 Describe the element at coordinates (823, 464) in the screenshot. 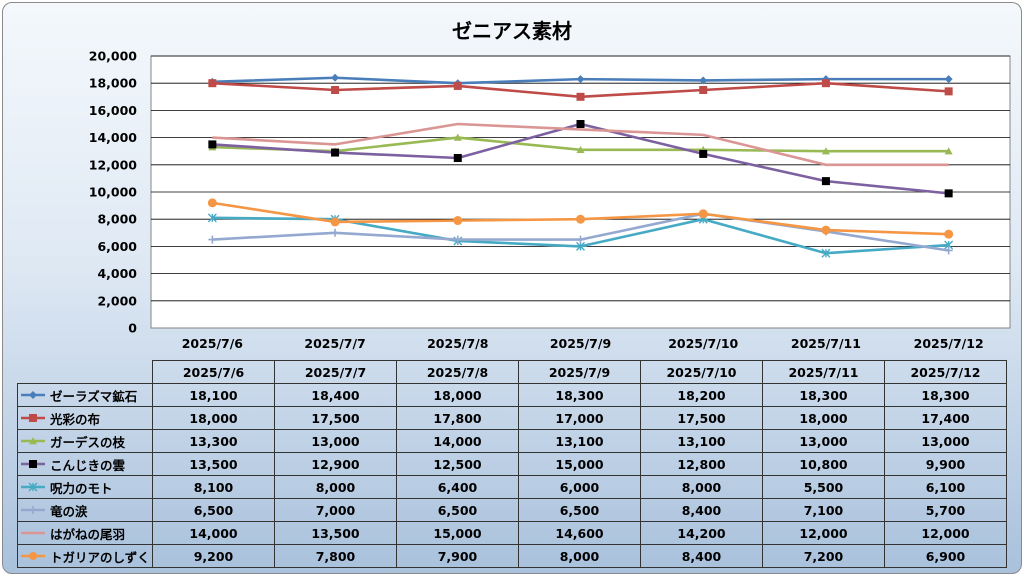

I see `table-cell: 10,800` at that location.